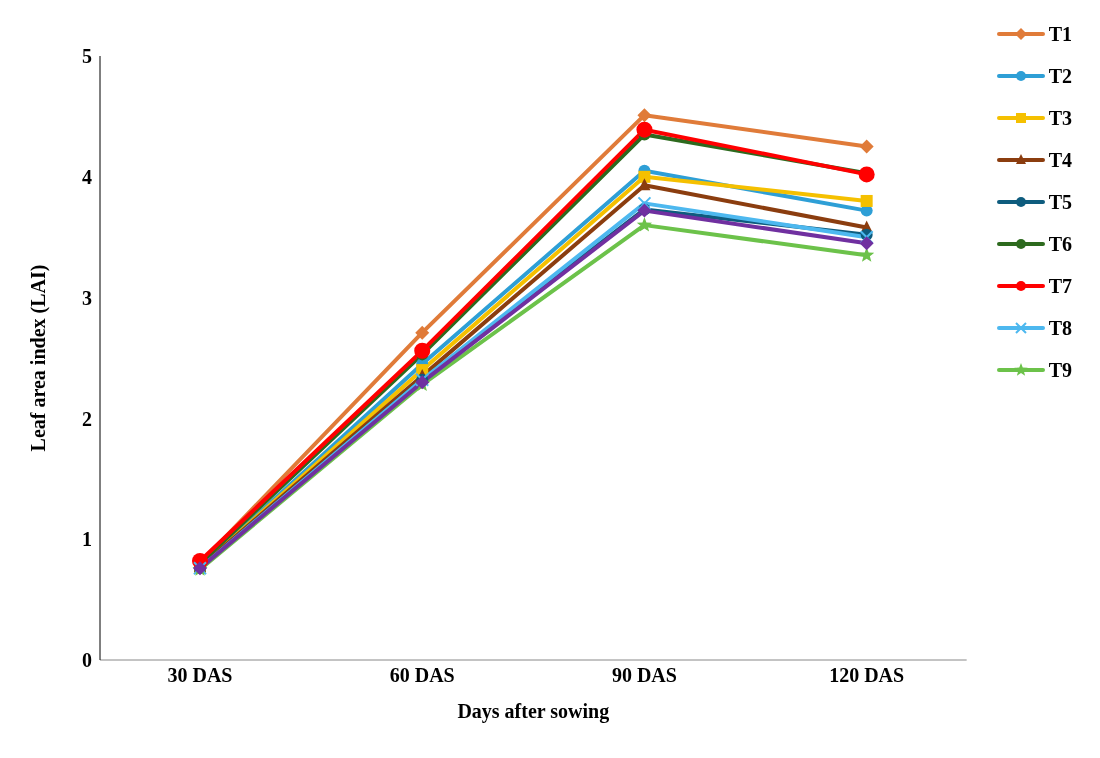 This screenshot has width=1100, height=758. I want to click on legend-label: T2, so click(1060, 76).